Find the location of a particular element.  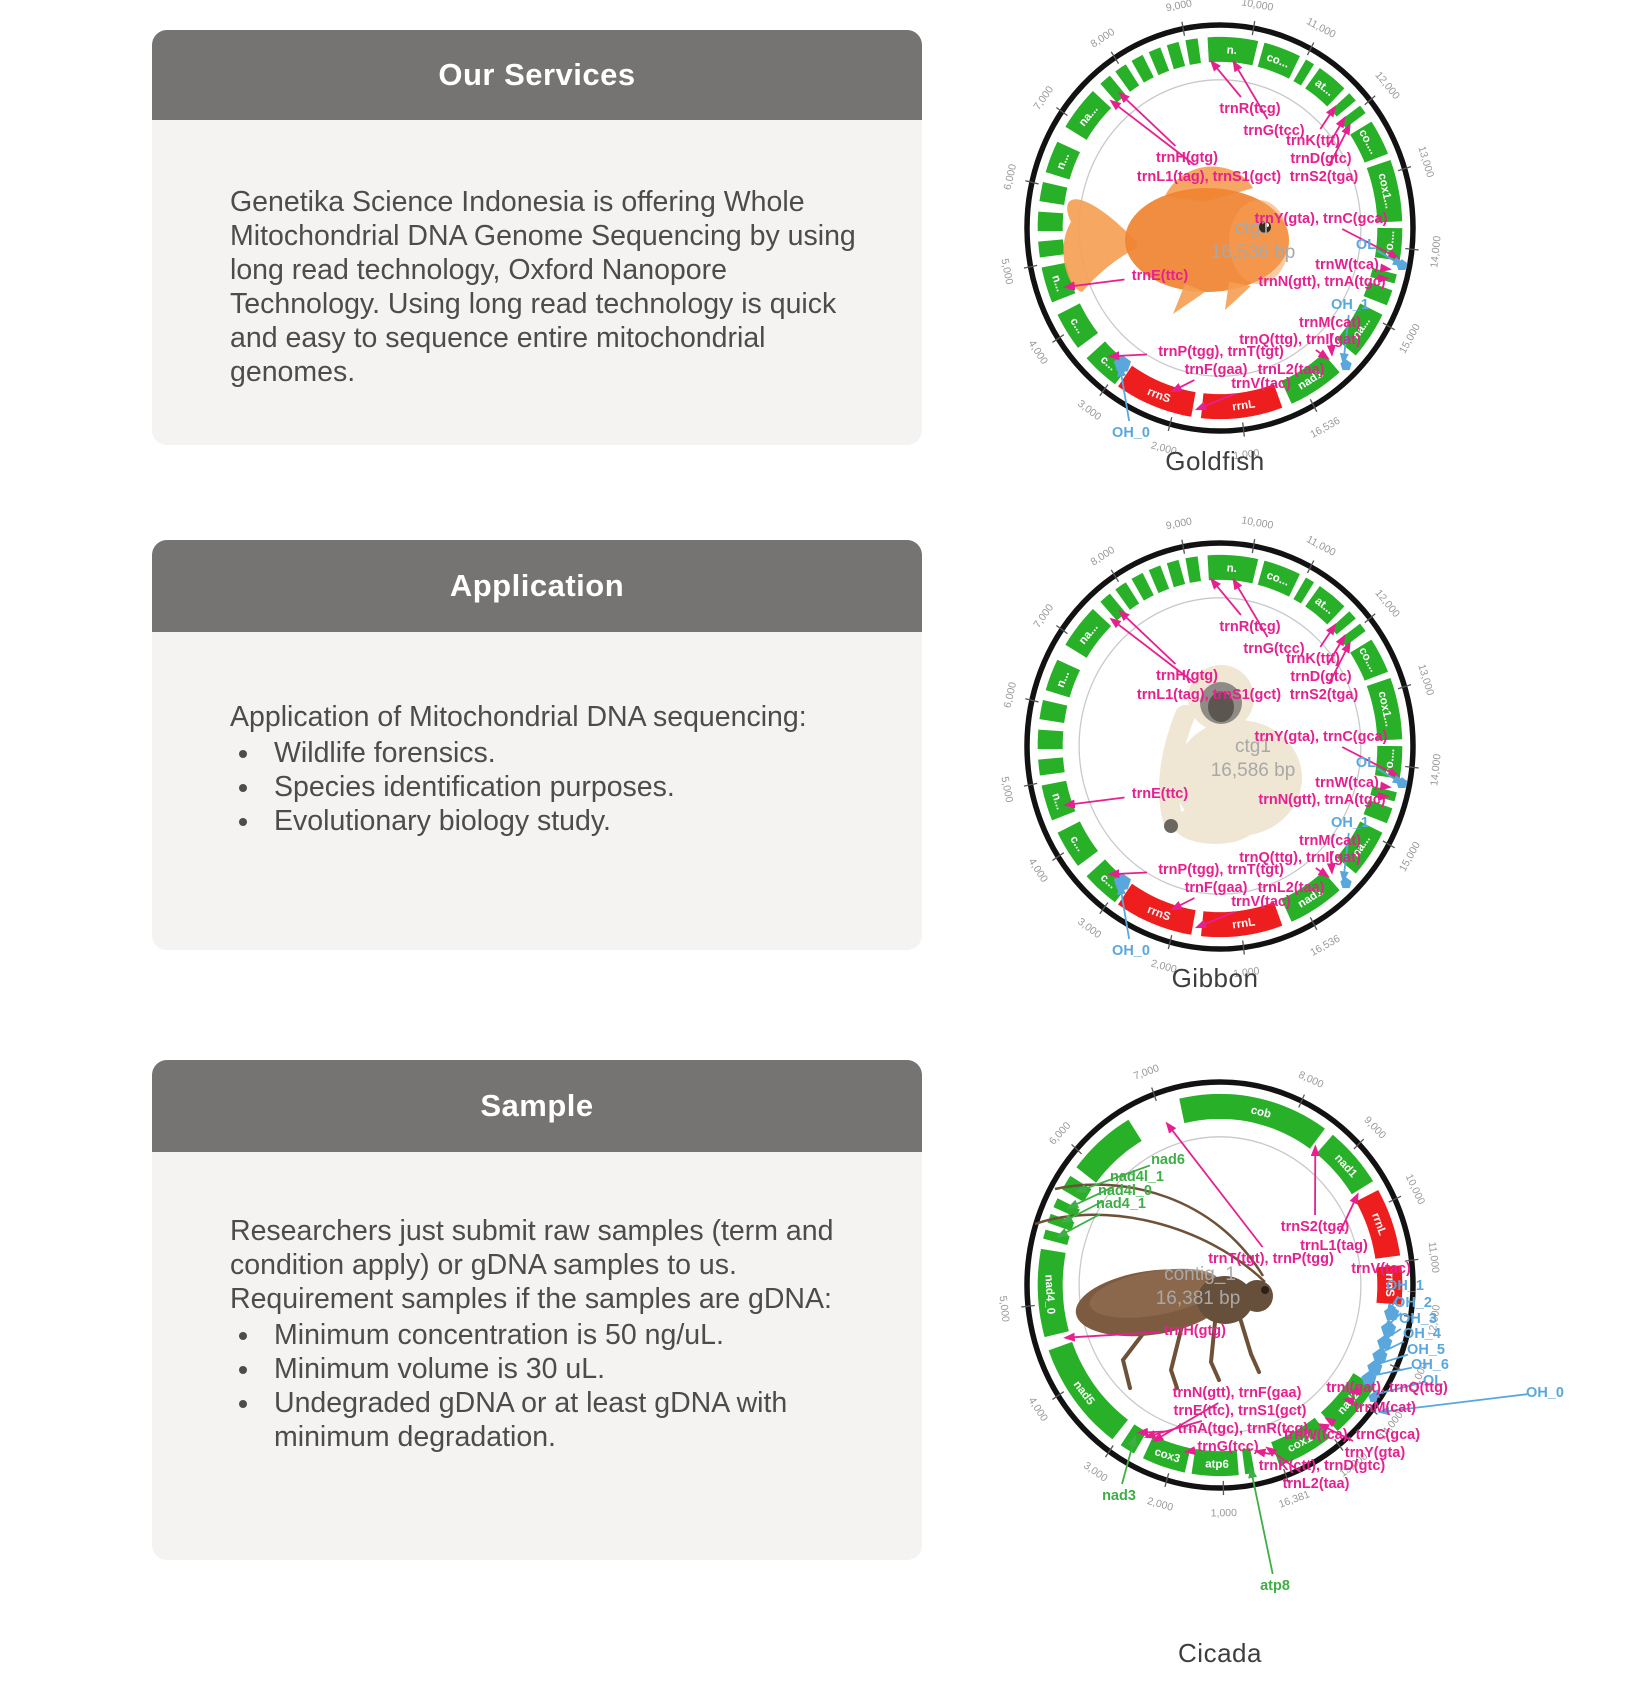

gene-annotation: trnD(gtc) is located at coordinates (1320, 159).